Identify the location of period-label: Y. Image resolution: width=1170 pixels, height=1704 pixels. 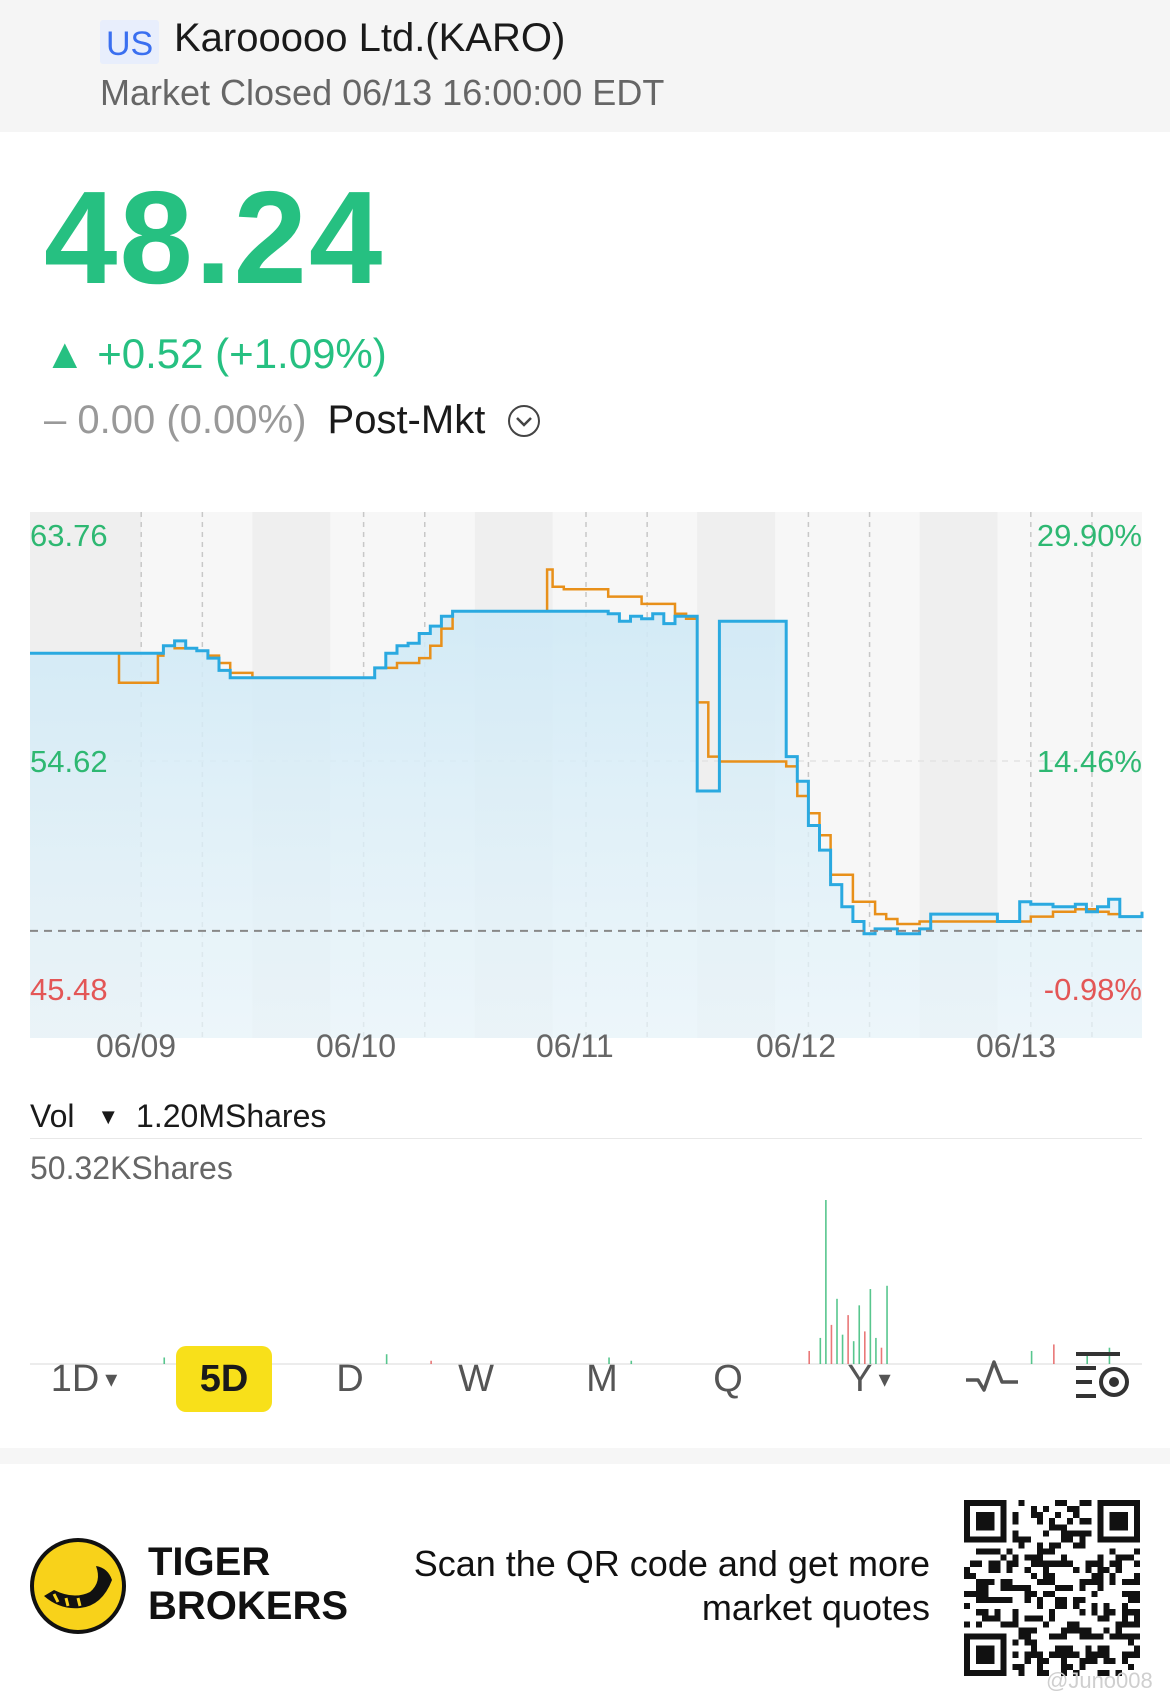
(860, 1379).